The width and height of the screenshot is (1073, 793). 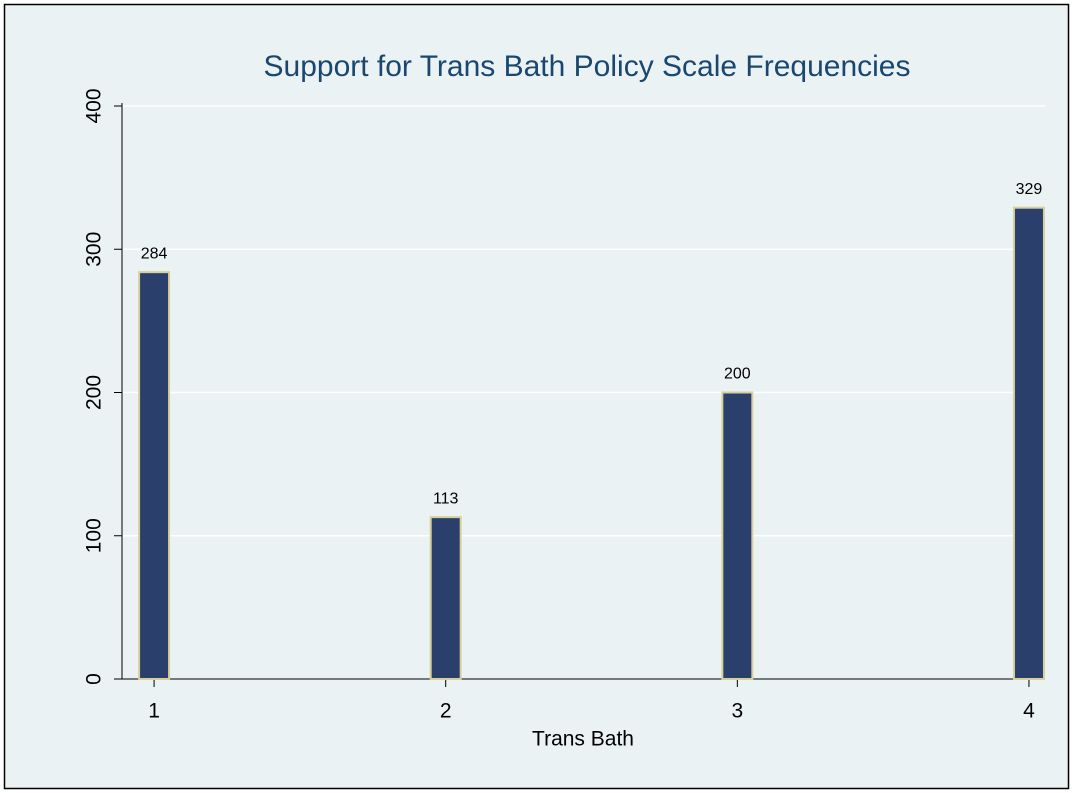 I want to click on y-tick-label: 0, so click(x=94, y=679).